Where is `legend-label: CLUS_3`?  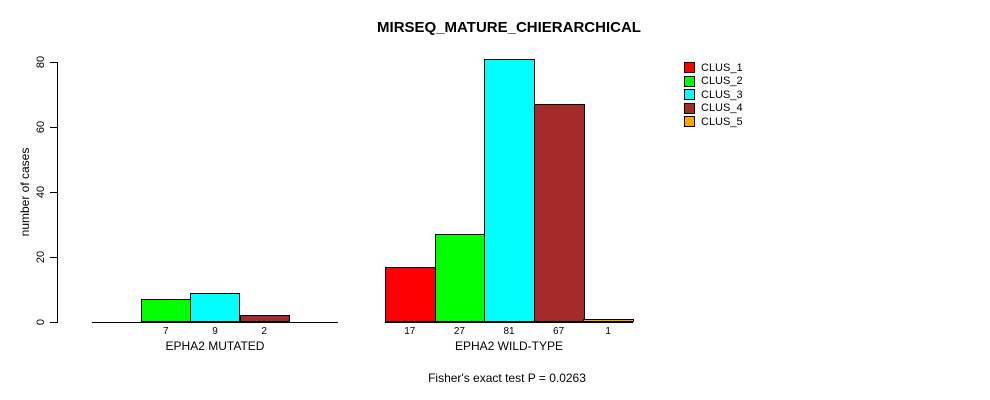
legend-label: CLUS_3 is located at coordinates (722, 94).